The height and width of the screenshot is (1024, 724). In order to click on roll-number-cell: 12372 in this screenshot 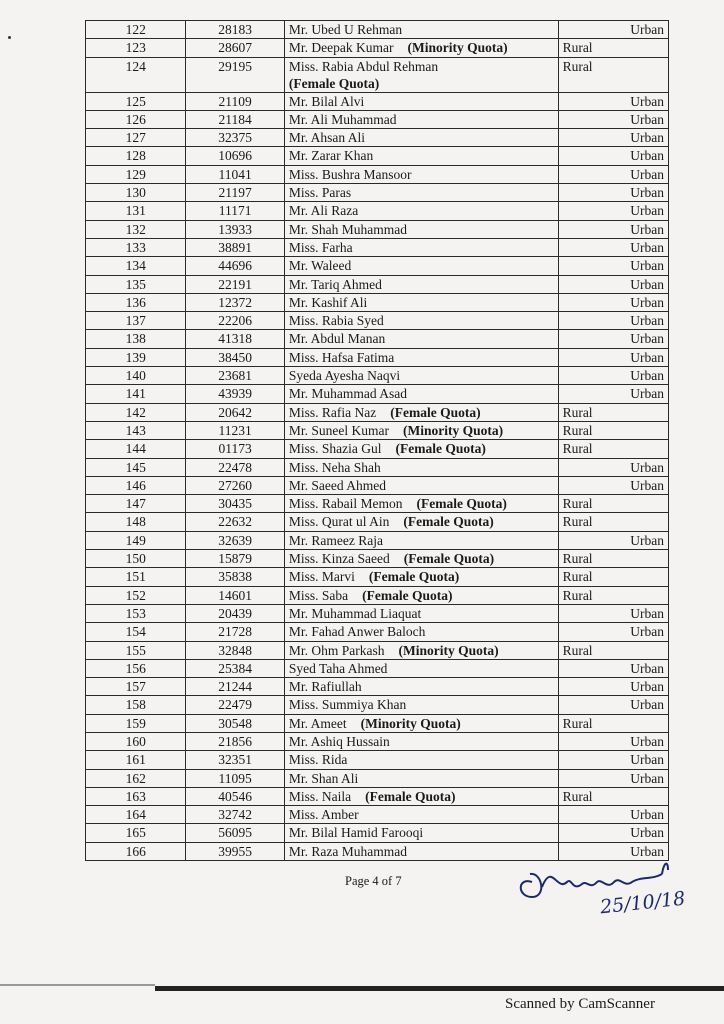, I will do `click(235, 302)`.